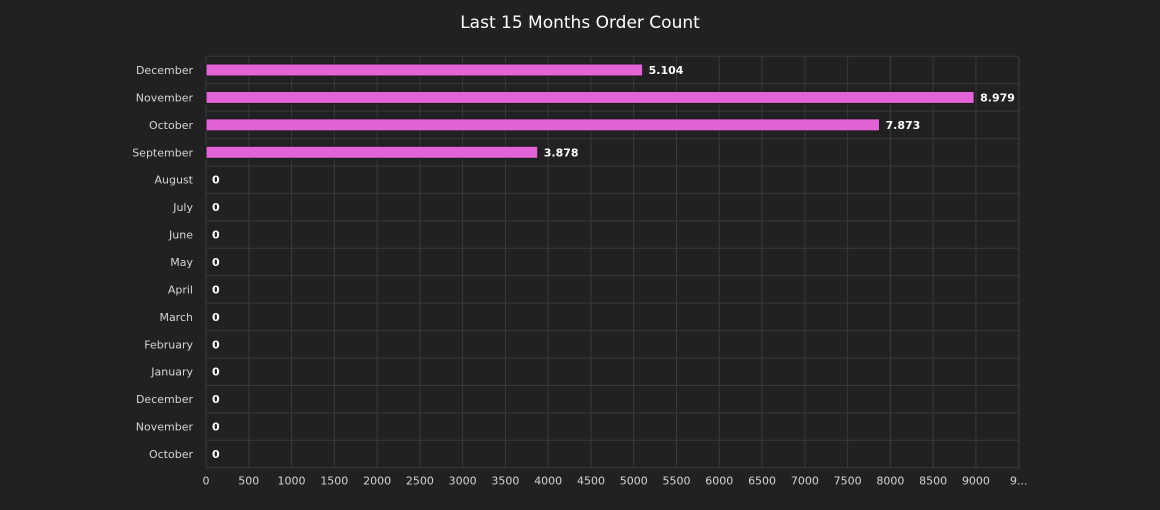  What do you see at coordinates (666, 70) in the screenshot?
I see `bar-value-label: 5.104` at bounding box center [666, 70].